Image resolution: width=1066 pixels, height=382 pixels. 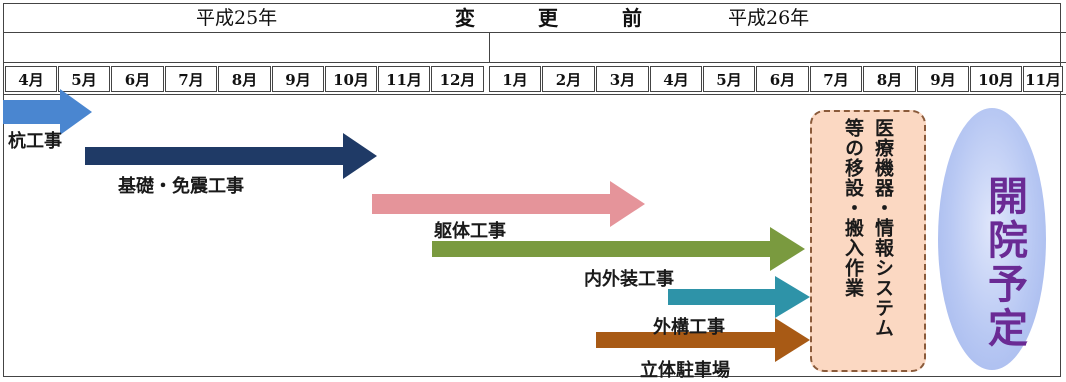 What do you see at coordinates (534, 18) in the screenshot?
I see `title-row` at bounding box center [534, 18].